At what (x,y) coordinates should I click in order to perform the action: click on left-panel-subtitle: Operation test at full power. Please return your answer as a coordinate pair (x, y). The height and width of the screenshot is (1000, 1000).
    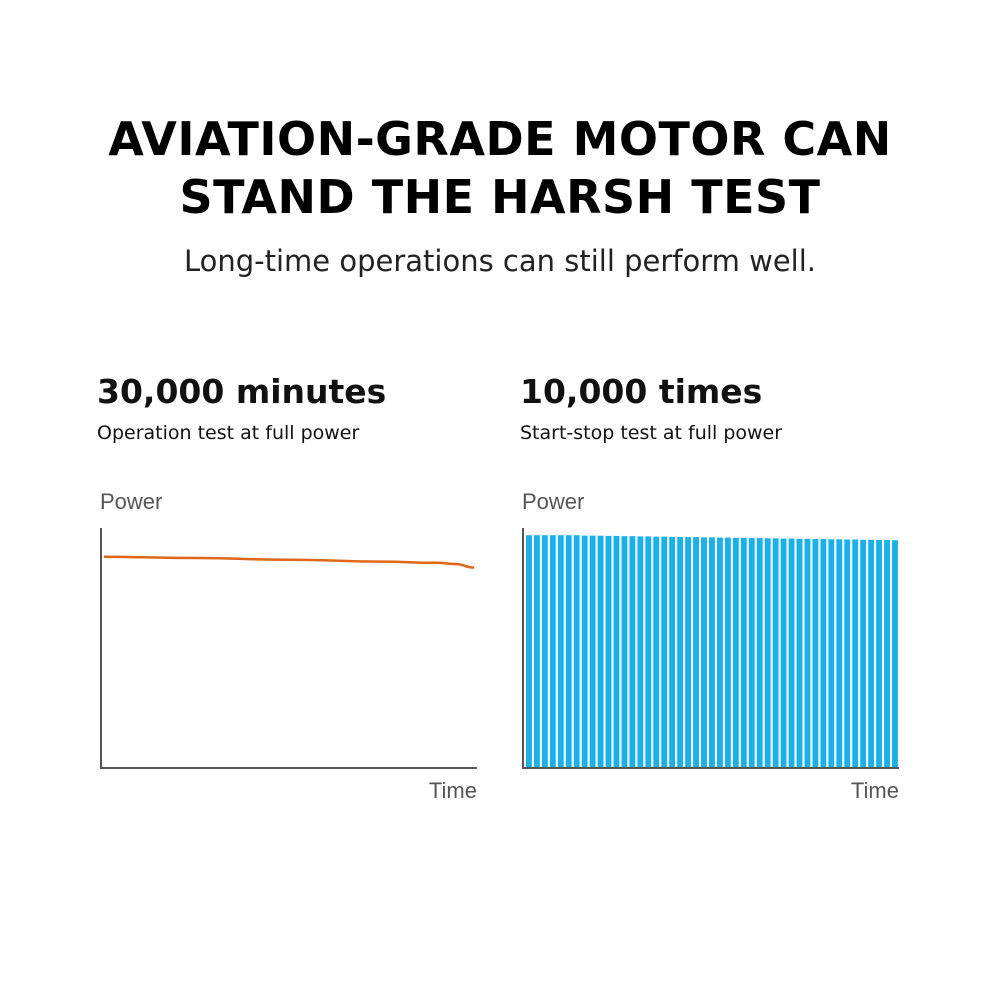
    Looking at the image, I should click on (228, 433).